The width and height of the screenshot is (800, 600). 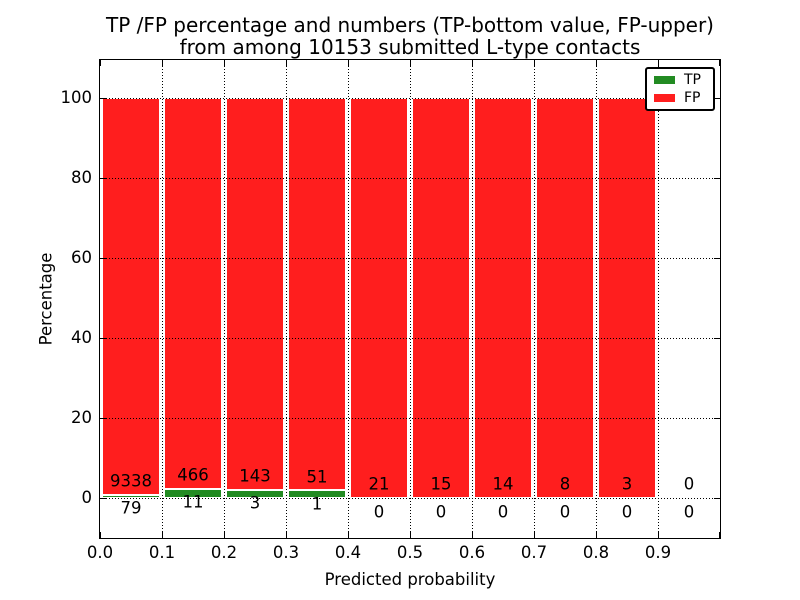 What do you see at coordinates (410, 552) in the screenshot?
I see `x-tick-label: 0.5` at bounding box center [410, 552].